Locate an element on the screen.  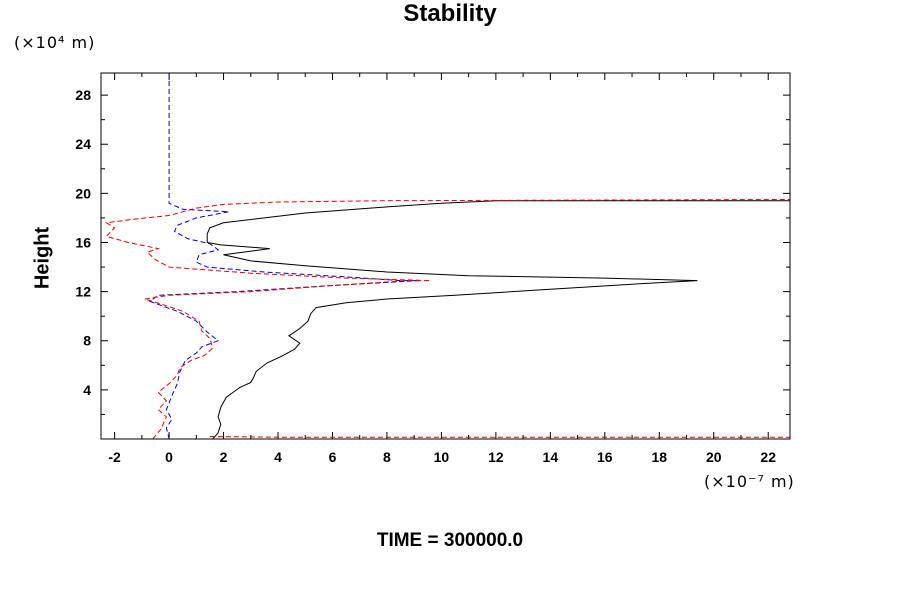
x-tick-label: 12 is located at coordinates (496, 457).